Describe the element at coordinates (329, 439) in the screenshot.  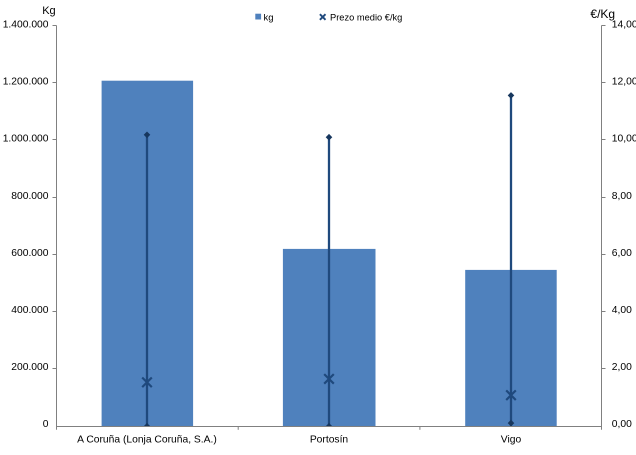
I see `svg-text: Portosín` at that location.